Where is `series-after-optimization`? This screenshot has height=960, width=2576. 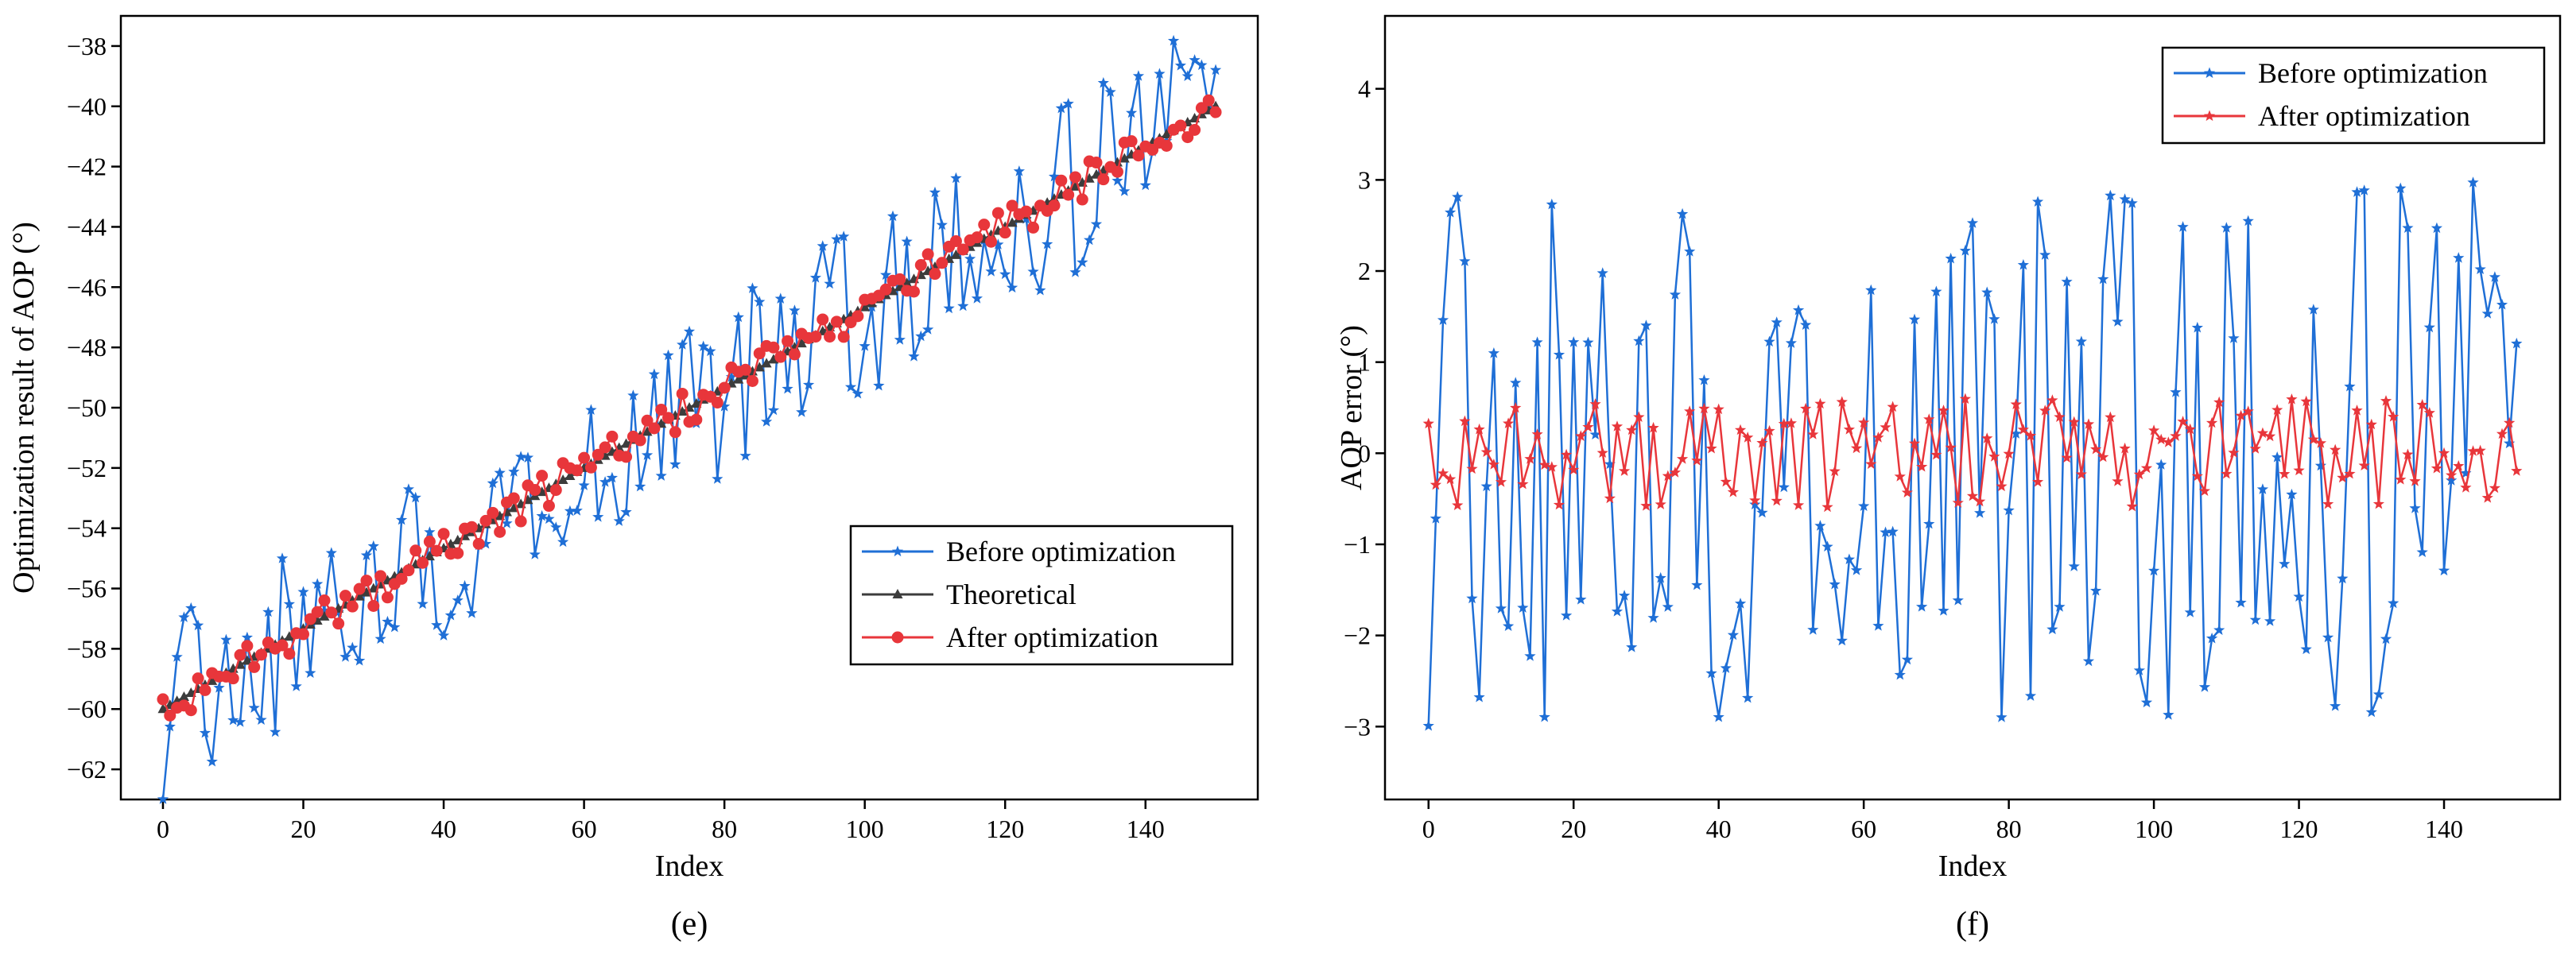 series-after-optimization is located at coordinates (1973, 453).